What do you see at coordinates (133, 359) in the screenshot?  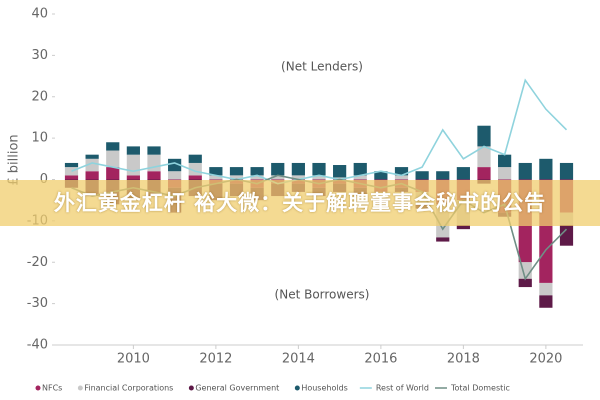 I see `x-tick-label: 2010` at bounding box center [133, 359].